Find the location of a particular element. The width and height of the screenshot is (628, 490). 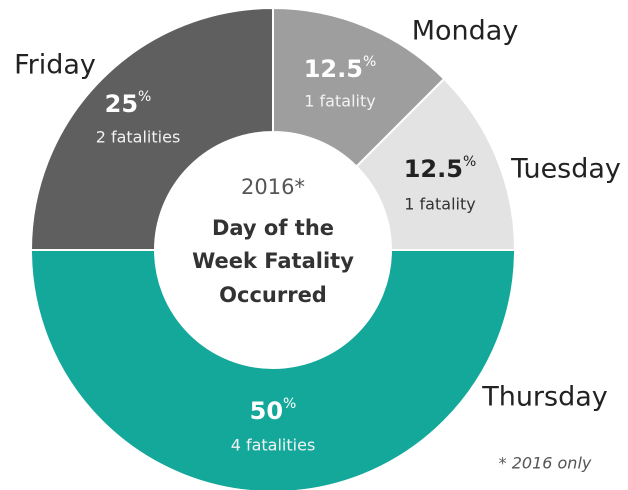

category-label: Tuesday is located at coordinates (565, 169).